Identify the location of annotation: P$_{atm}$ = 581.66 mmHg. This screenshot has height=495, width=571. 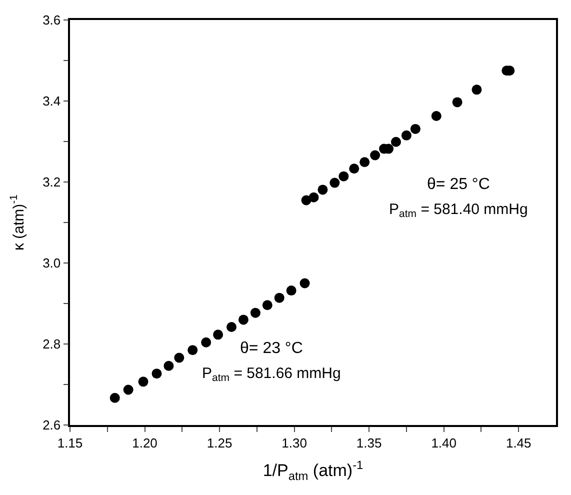
(271, 374).